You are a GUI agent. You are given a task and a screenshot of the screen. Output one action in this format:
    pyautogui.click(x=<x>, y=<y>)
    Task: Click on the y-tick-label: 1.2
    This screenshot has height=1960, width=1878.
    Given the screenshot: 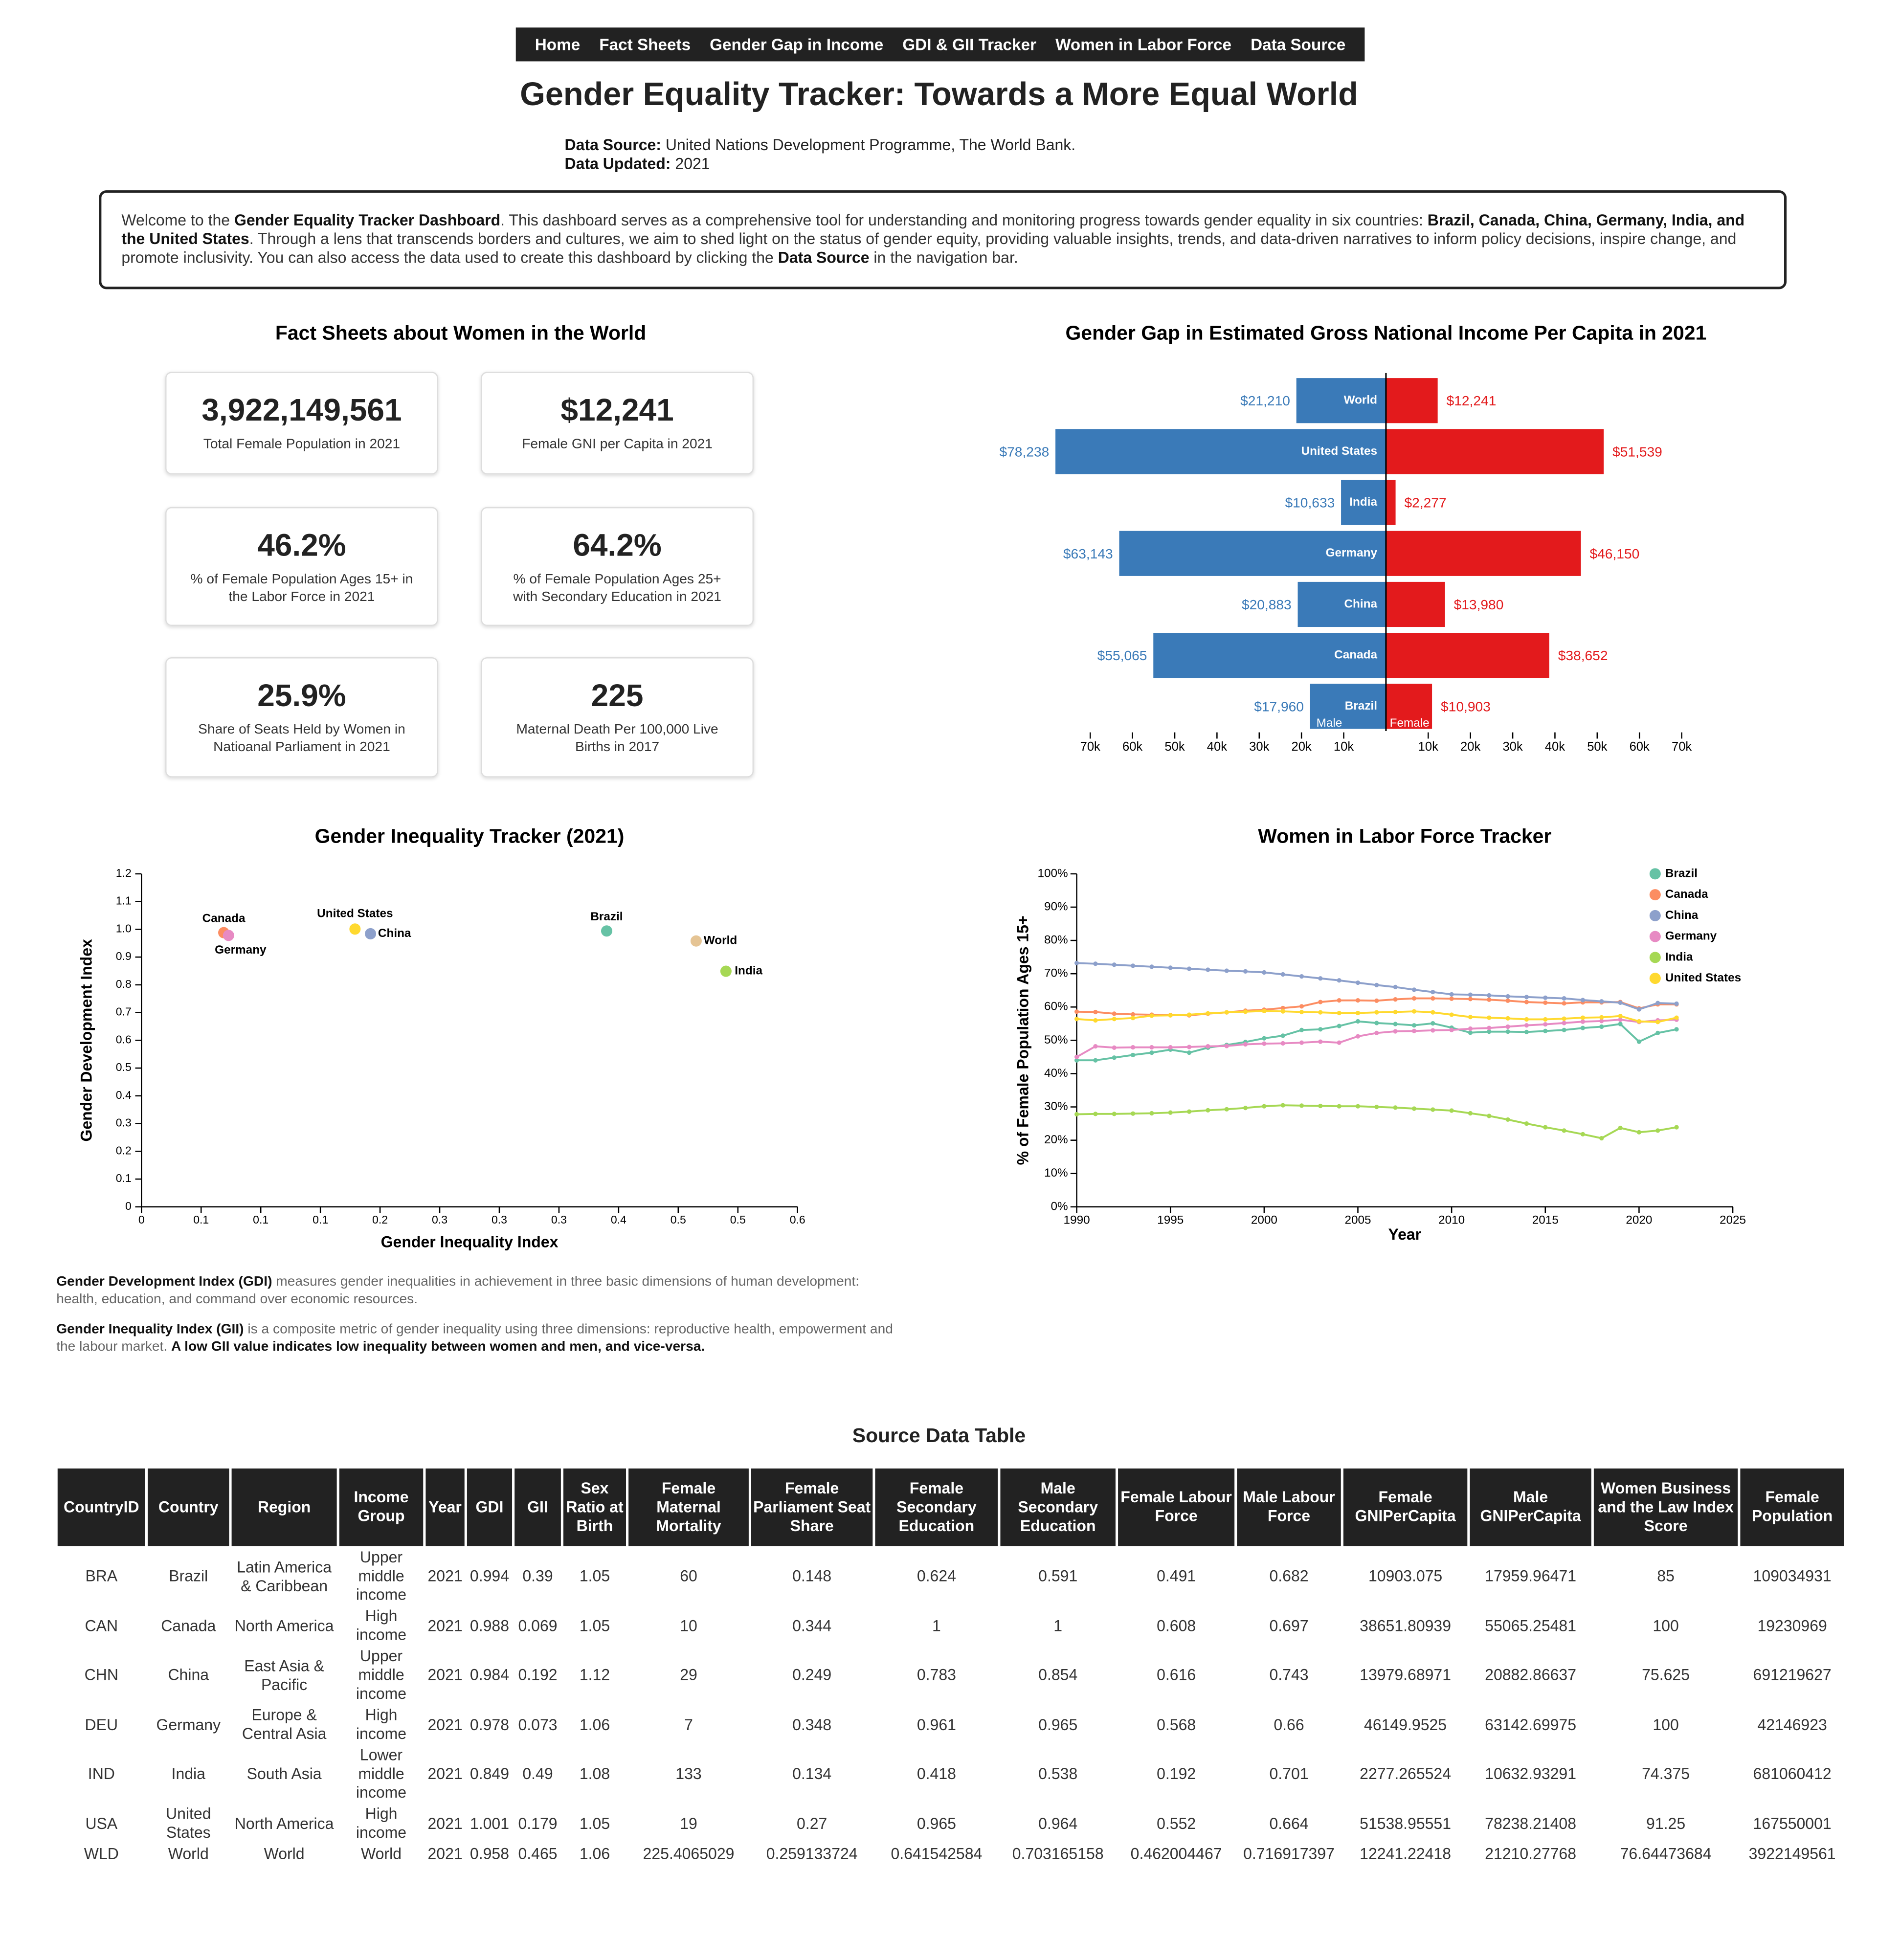 What is the action you would take?
    pyautogui.click(x=124, y=873)
    